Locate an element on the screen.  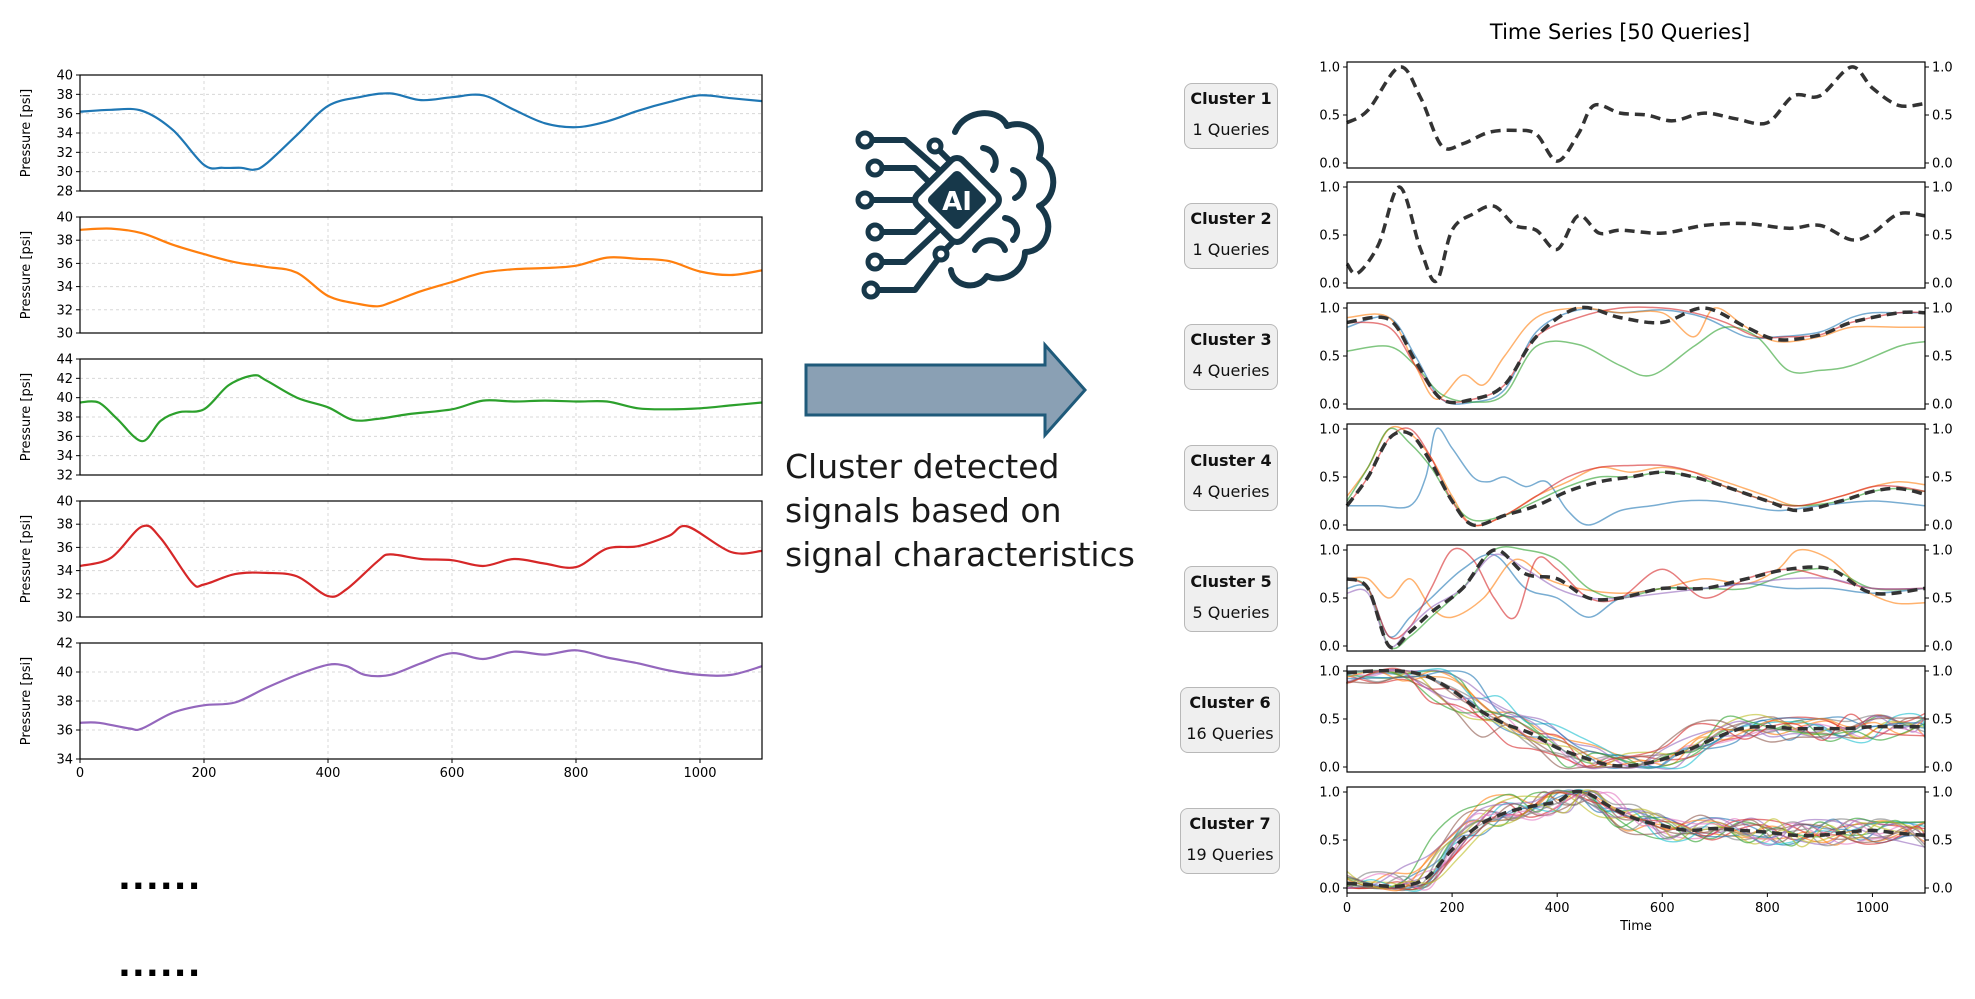
pressure-chart-3: 32 34 36 38 40 42 44 Pressure [psi] is located at coordinates (391, 418).